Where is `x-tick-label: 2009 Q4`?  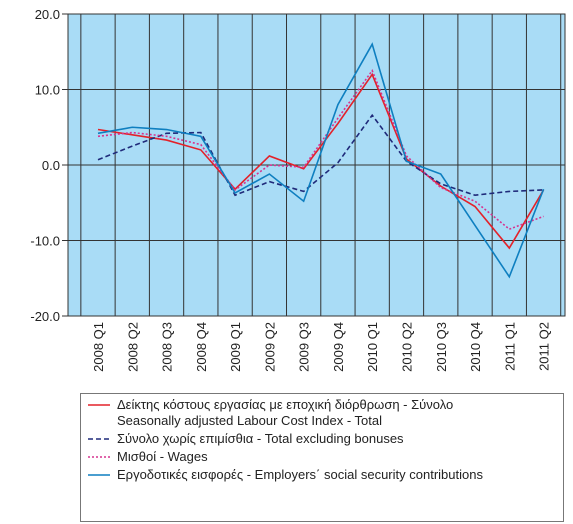
x-tick-label: 2009 Q4 is located at coordinates (338, 347).